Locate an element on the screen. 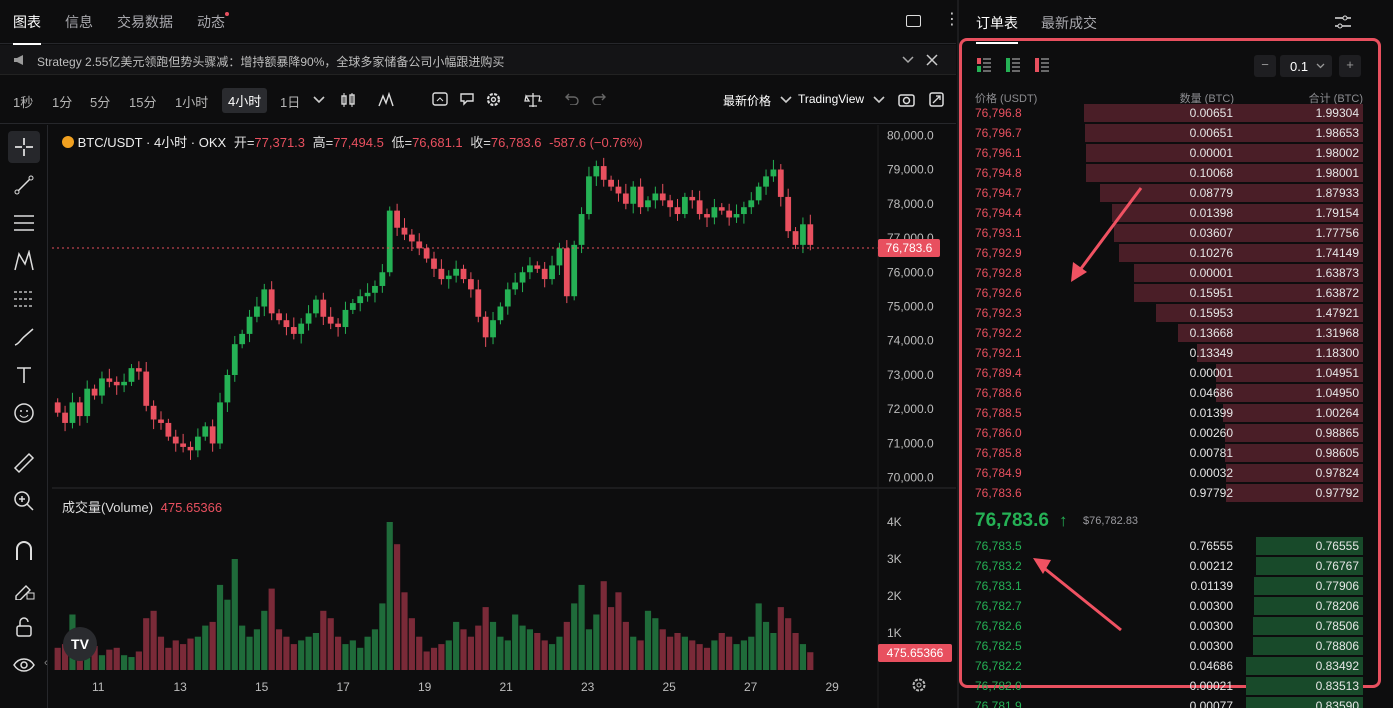 The height and width of the screenshot is (708, 1393). zoom-in-icon is located at coordinates (24, 501).